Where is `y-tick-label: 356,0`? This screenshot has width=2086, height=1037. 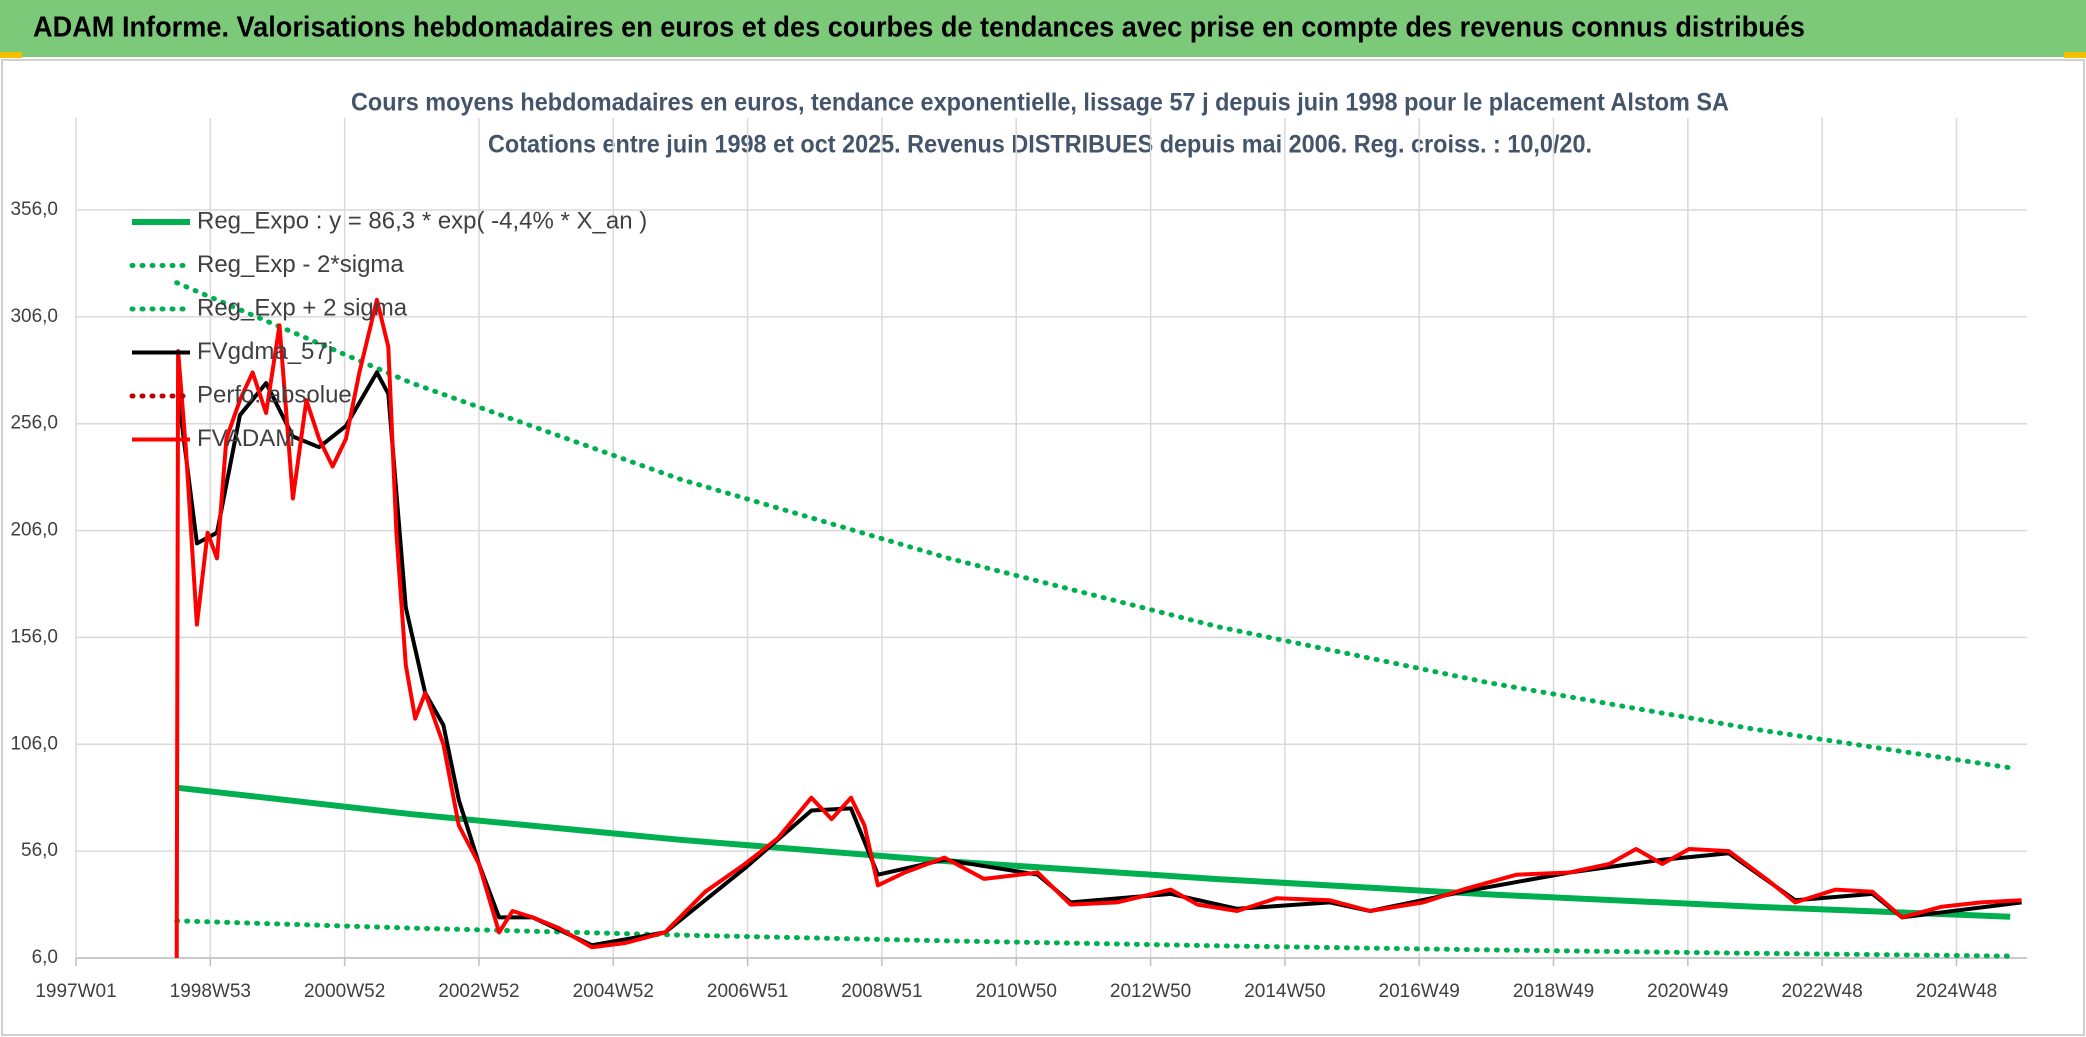 y-tick-label: 356,0 is located at coordinates (34, 209).